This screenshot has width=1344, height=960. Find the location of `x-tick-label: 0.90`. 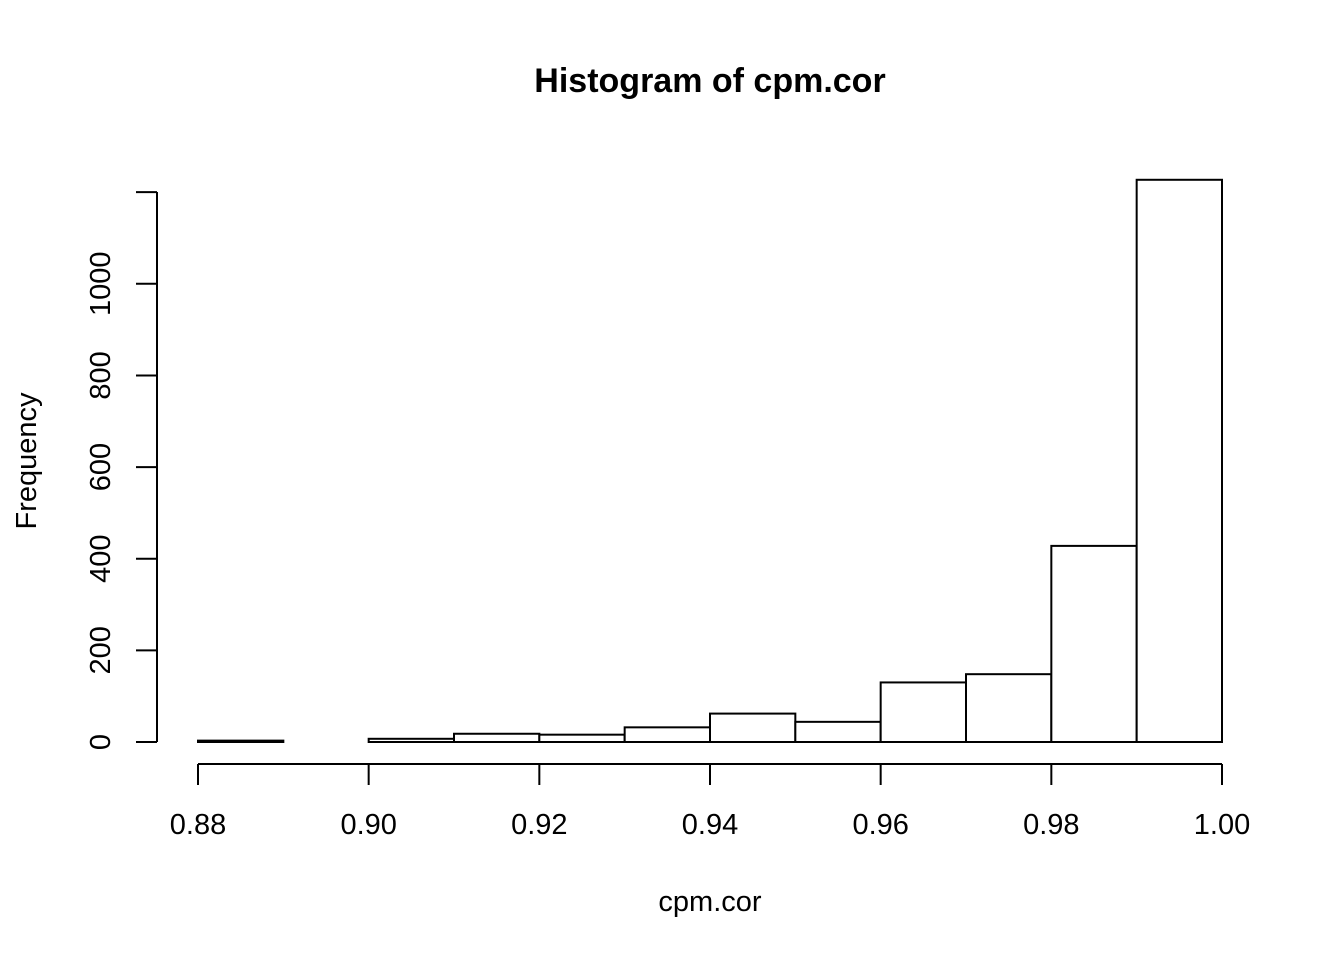

x-tick-label: 0.90 is located at coordinates (368, 825).